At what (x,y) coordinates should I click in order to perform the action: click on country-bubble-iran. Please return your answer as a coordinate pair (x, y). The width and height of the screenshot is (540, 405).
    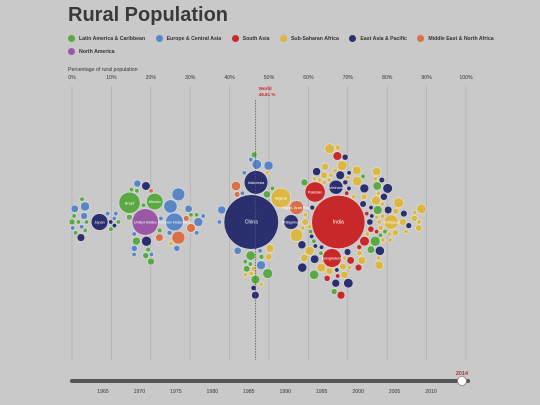
    Looking at the image, I should click on (178, 237).